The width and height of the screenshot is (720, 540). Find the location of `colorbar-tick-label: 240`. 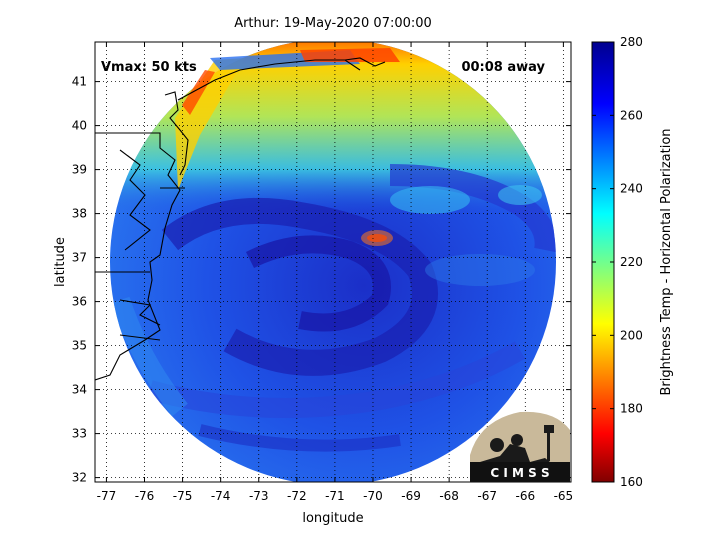

colorbar-tick-label: 240 is located at coordinates (631, 189).